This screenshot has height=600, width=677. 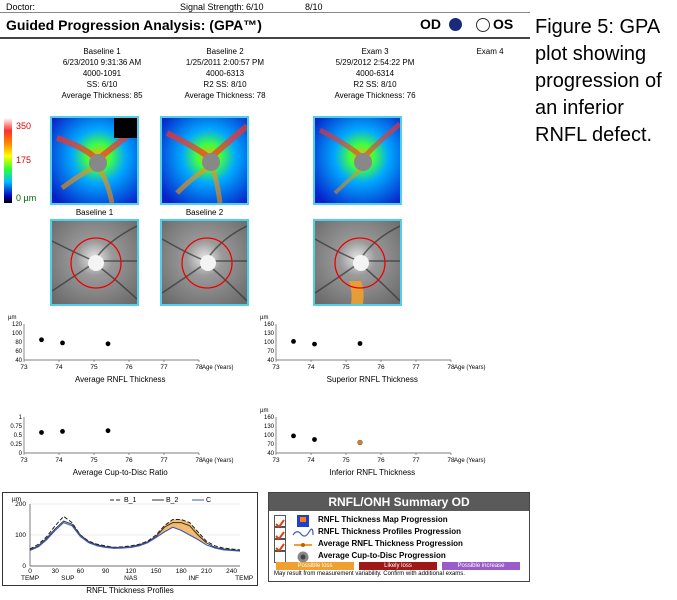 What do you see at coordinates (269, 427) in the screenshot?
I see `y-tick-label: 130` at bounding box center [269, 427].